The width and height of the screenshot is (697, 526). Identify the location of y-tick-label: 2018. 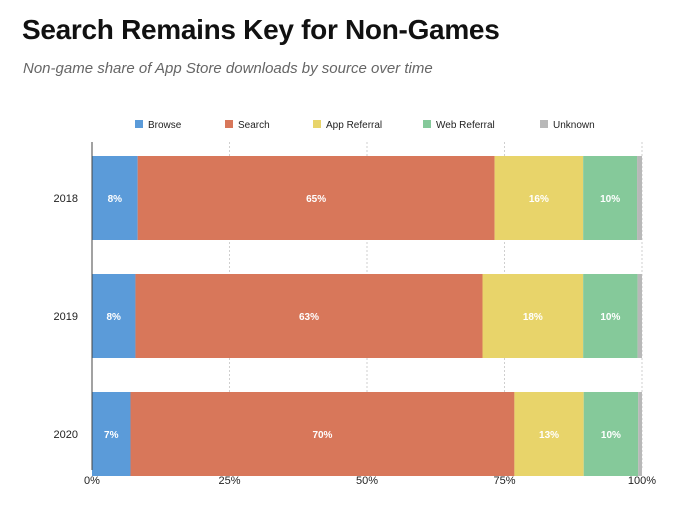
(66, 199).